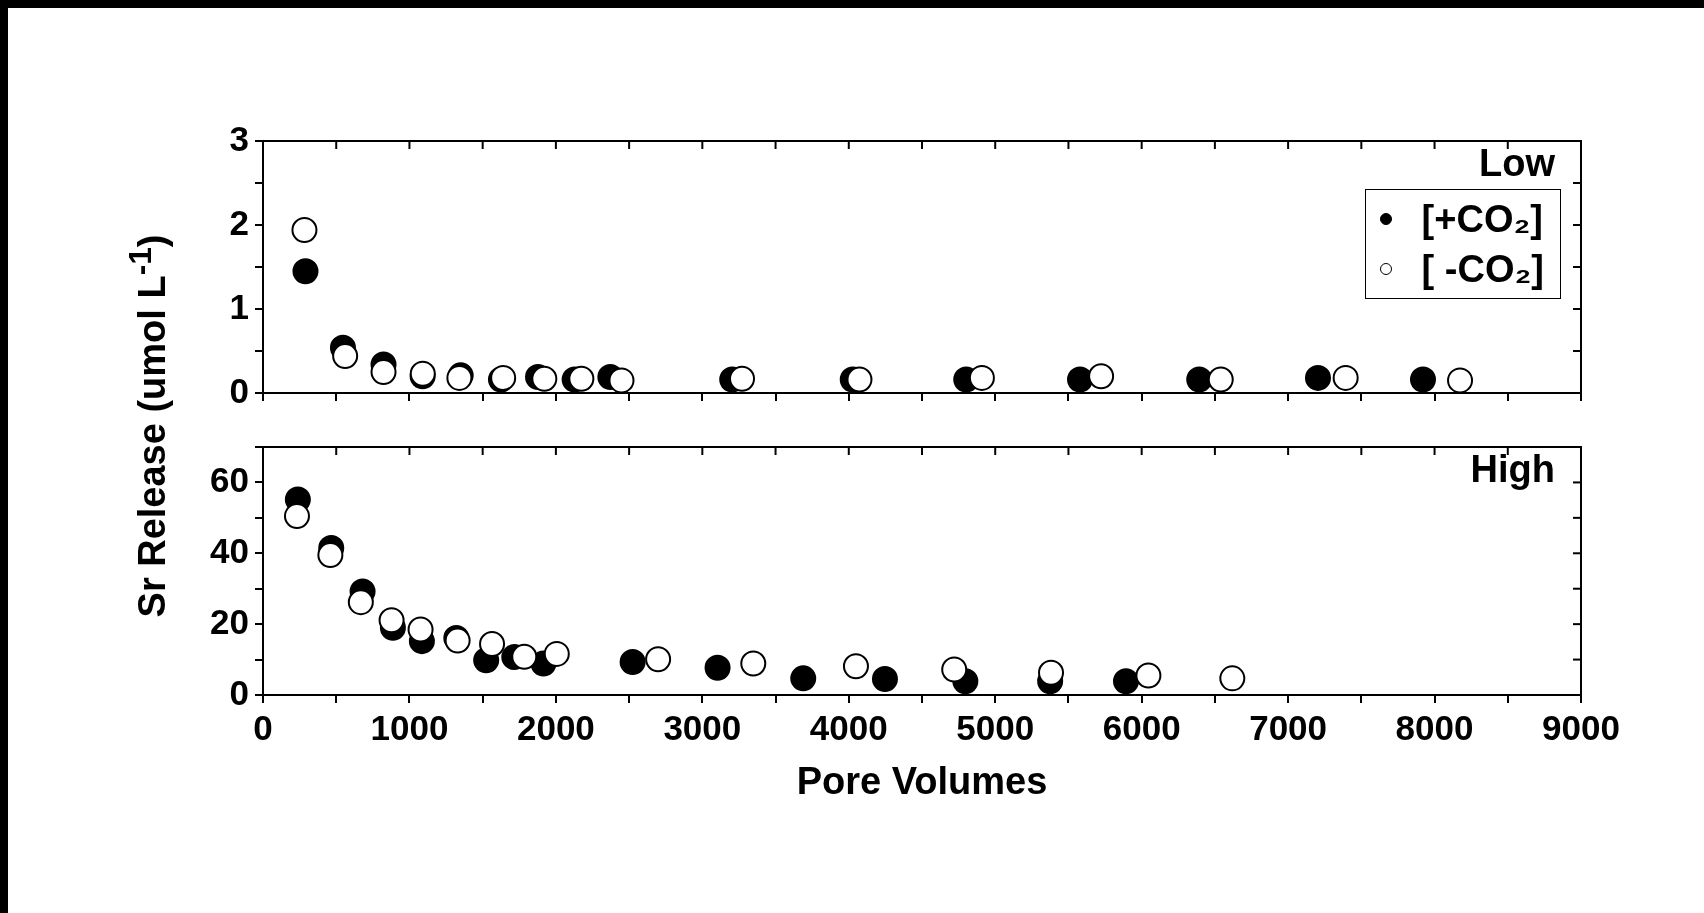 Image resolution: width=1704 pixels, height=913 pixels. What do you see at coordinates (1482, 219) in the screenshot?
I see `legend-label: [+CO₂]` at bounding box center [1482, 219].